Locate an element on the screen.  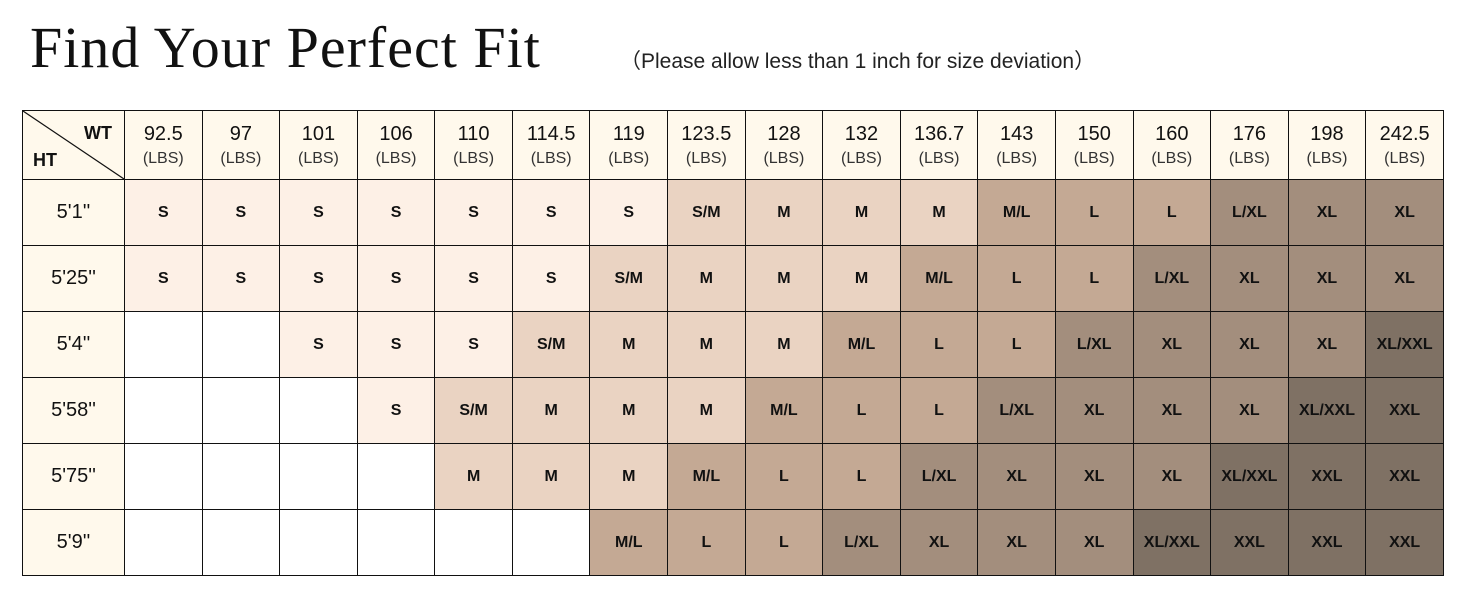
height-cell: 5'9'' is located at coordinates (73, 542).